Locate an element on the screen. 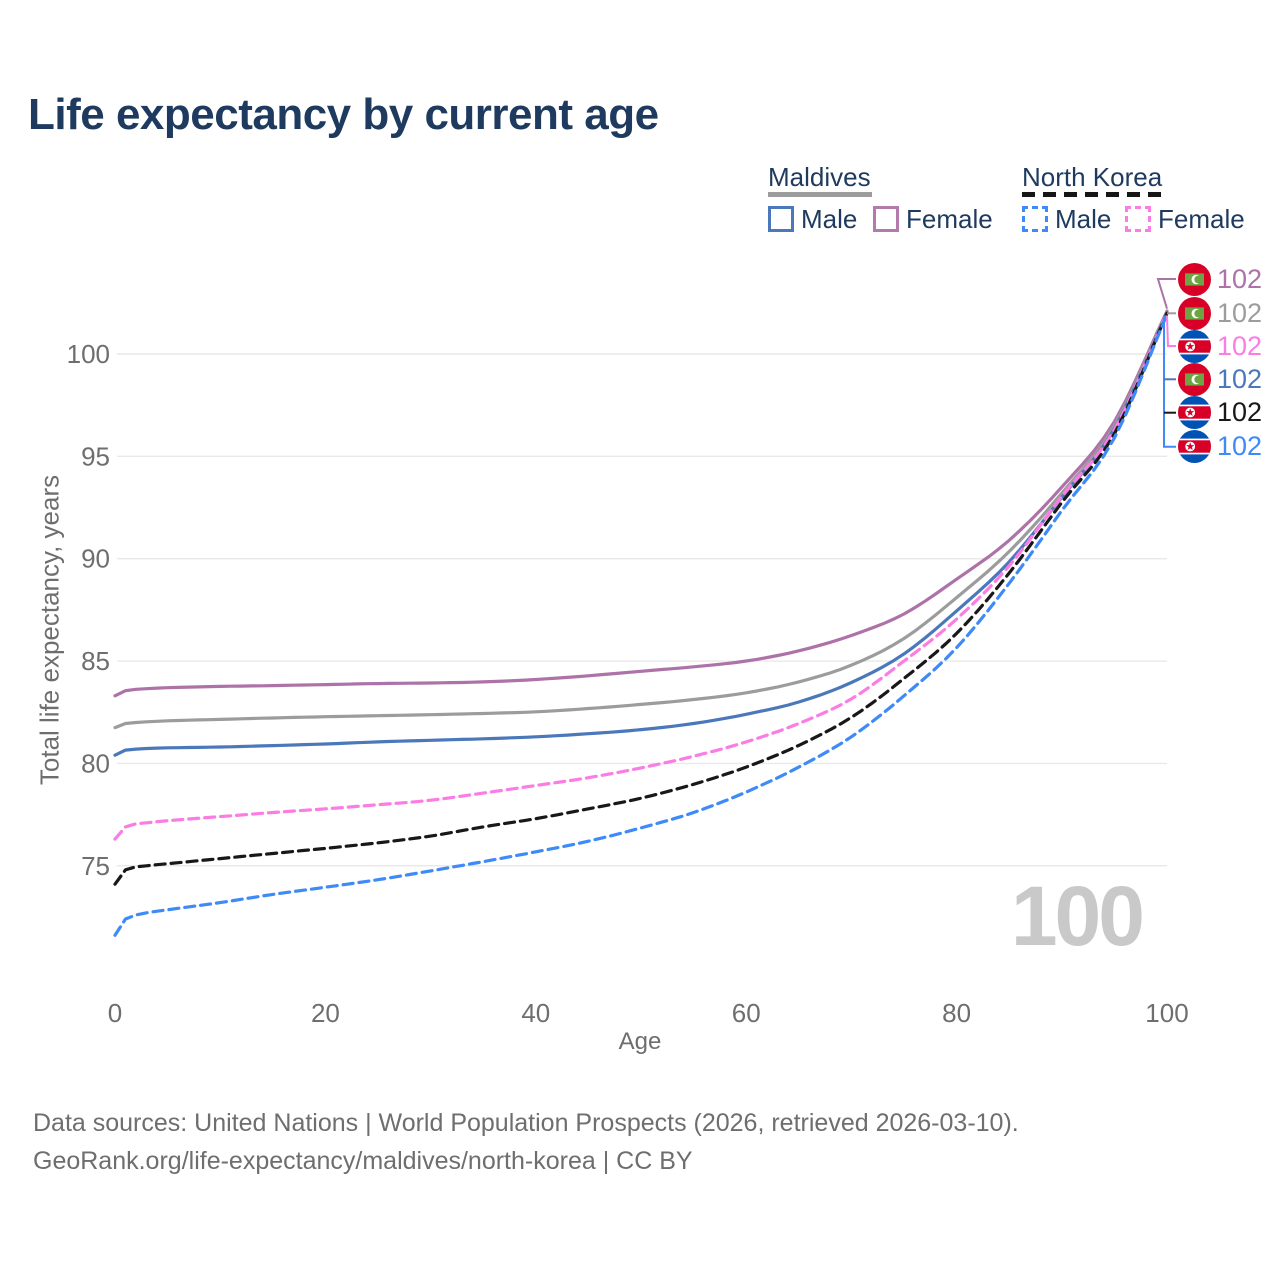 The height and width of the screenshot is (1280, 1280). legend-item-north-korea-female: Female is located at coordinates (1185, 218).